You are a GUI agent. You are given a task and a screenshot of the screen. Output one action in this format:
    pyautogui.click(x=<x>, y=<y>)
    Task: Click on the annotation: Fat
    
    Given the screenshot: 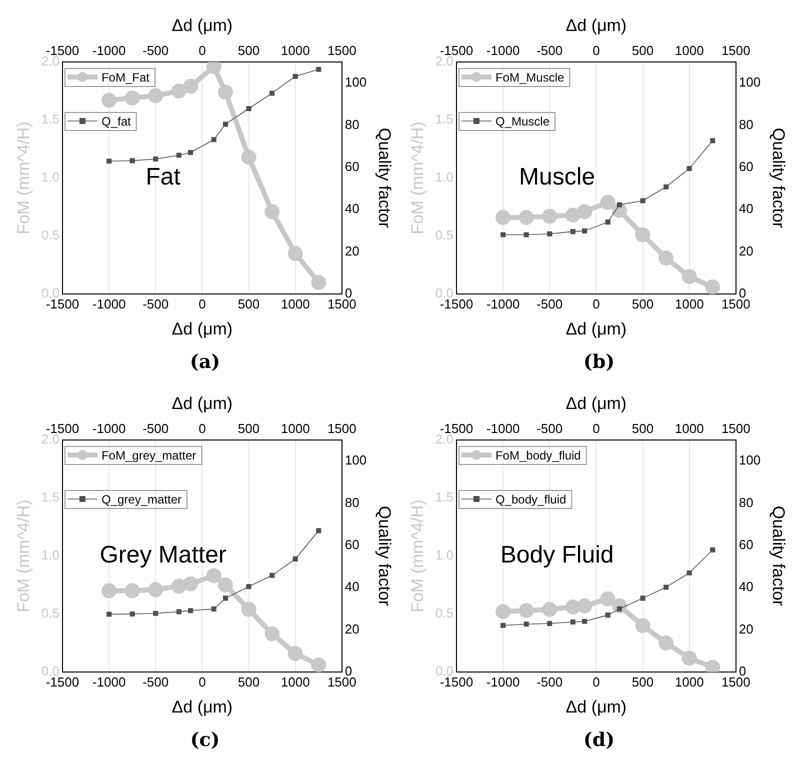 What is the action you would take?
    pyautogui.click(x=163, y=177)
    